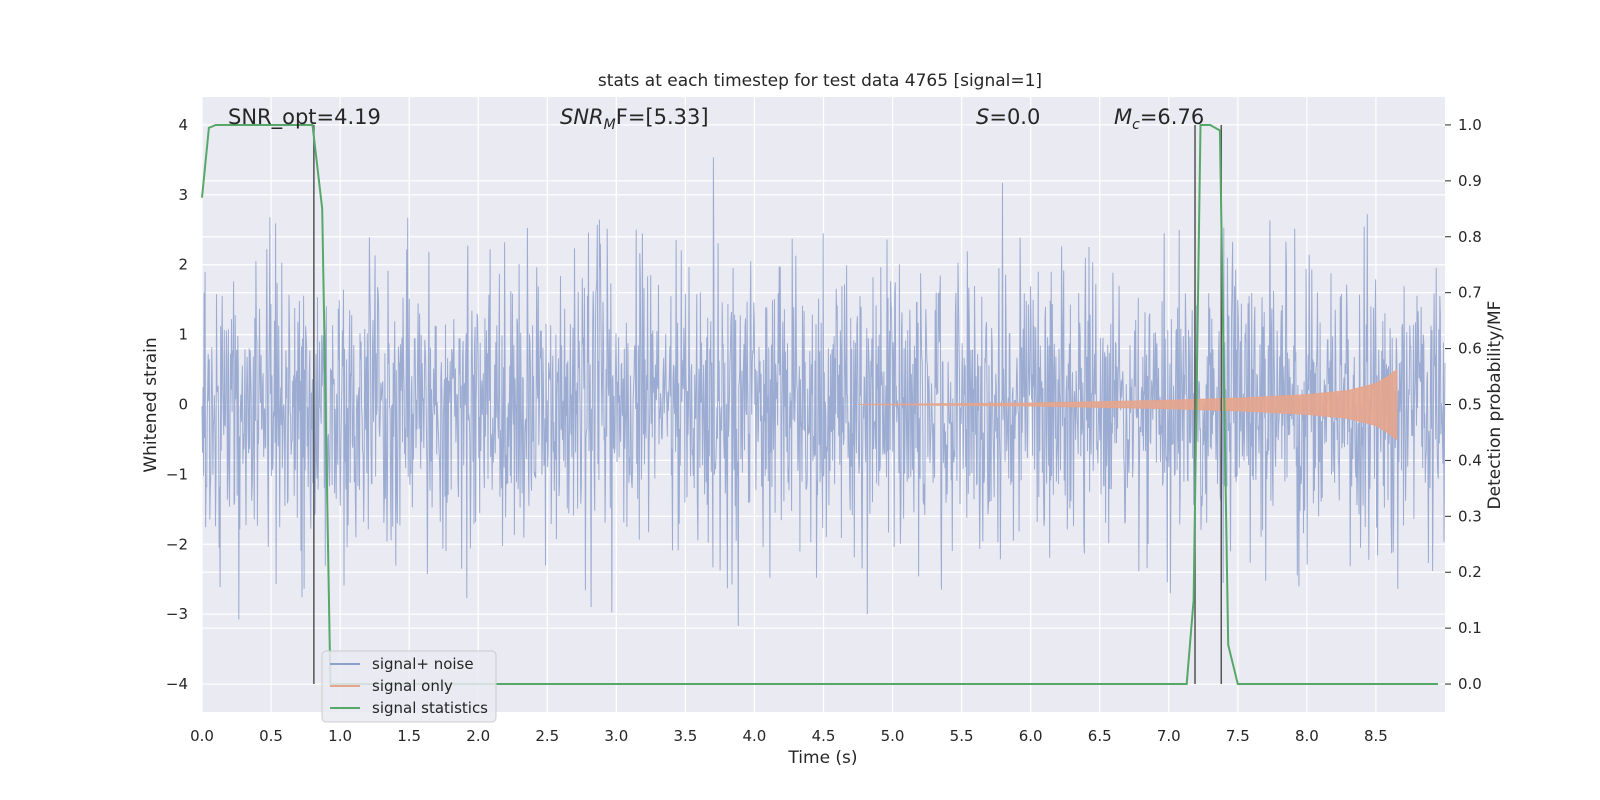  What do you see at coordinates (893, 736) in the screenshot?
I see `x-tick-label: 5.0` at bounding box center [893, 736].